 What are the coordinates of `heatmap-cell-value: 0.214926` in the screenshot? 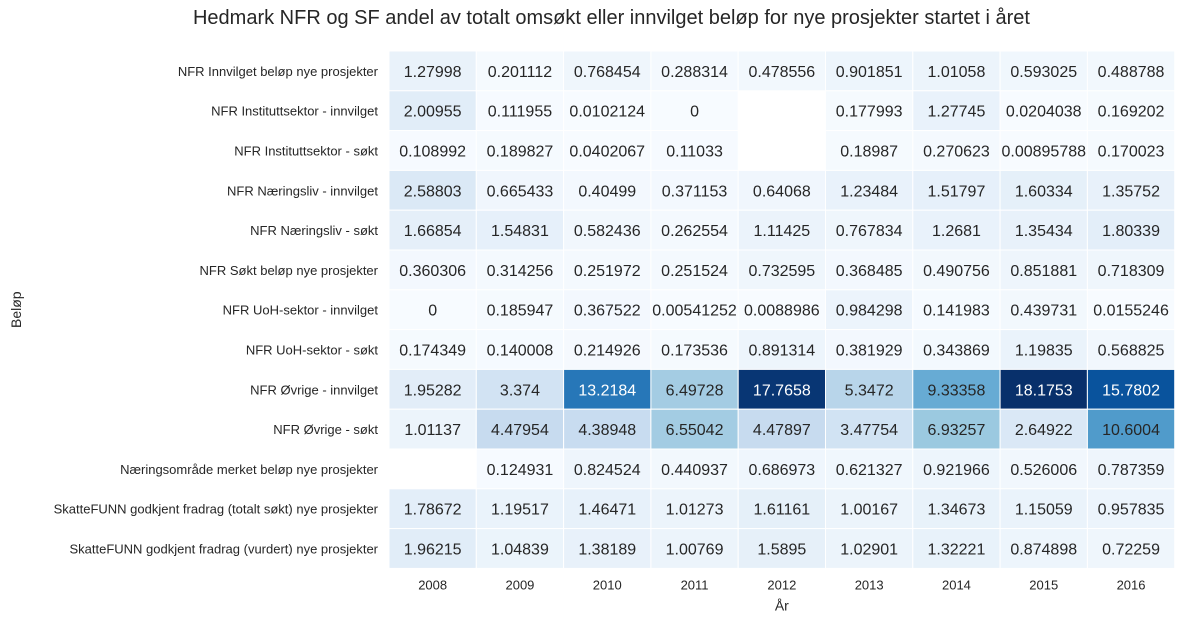 It's located at (607, 351).